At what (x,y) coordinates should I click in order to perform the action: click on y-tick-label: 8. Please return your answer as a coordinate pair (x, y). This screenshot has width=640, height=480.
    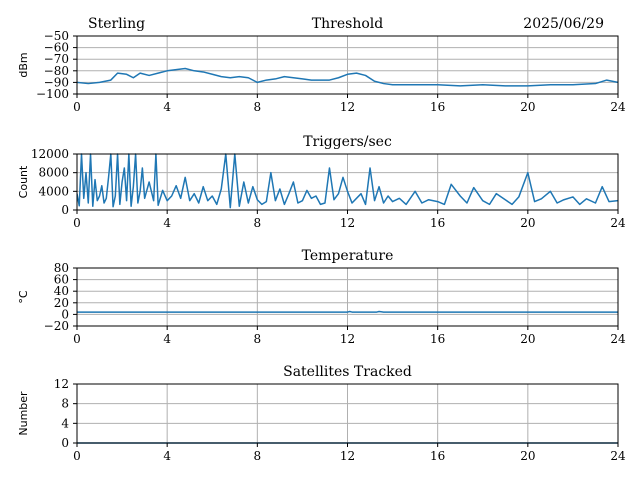
    Looking at the image, I should click on (65, 404).